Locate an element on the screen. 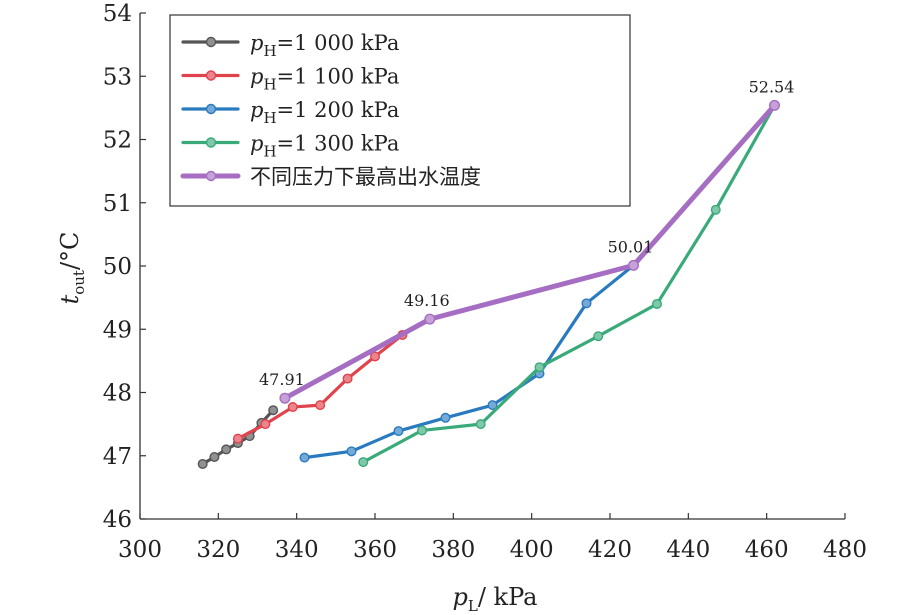 The image size is (922, 615). x-axis-title-rest: / kPa is located at coordinates (508, 597).